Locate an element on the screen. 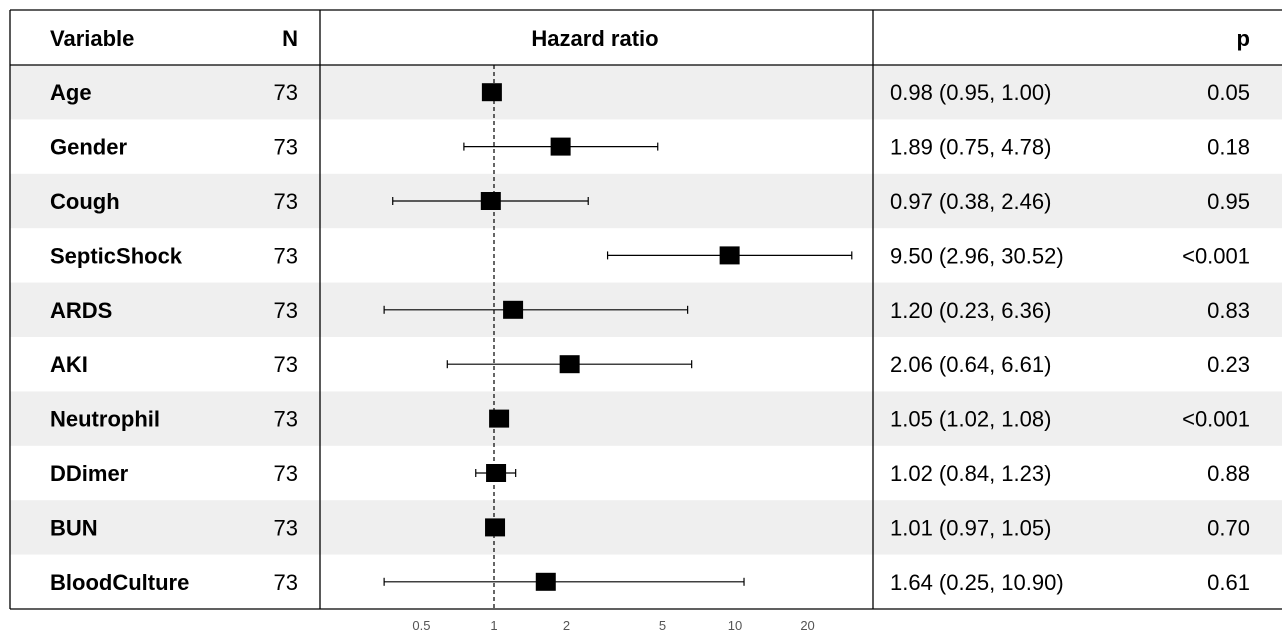 This screenshot has height=633, width=1282. row-variable-label: Cough is located at coordinates (85, 201).